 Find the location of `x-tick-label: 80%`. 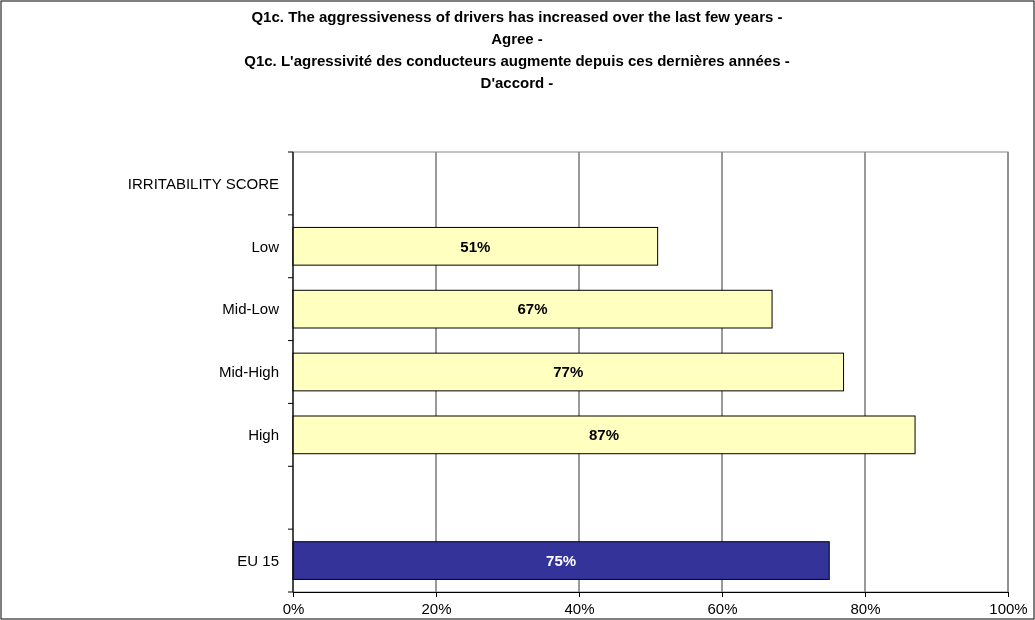

x-tick-label: 80% is located at coordinates (865, 608).